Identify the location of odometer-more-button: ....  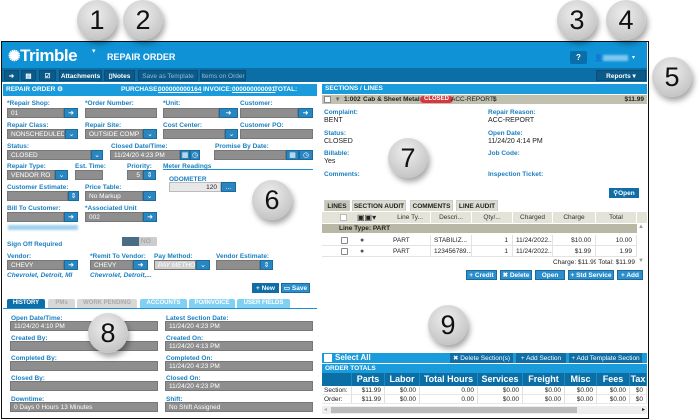
(228, 187).